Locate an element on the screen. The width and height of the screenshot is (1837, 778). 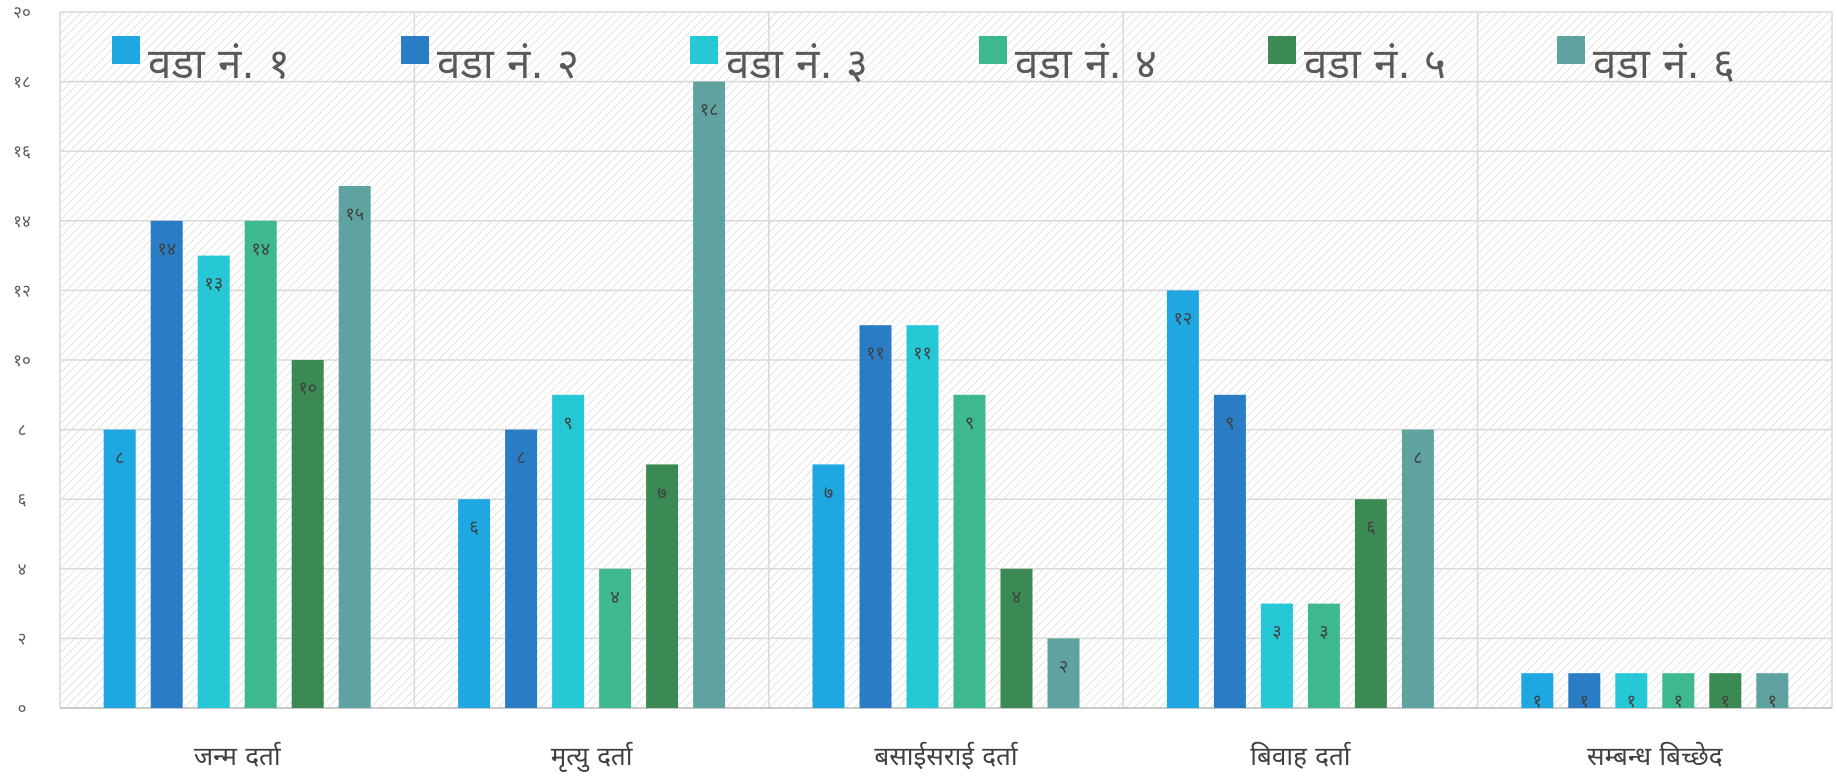
x-tick-label: जन्म दर्ता is located at coordinates (238, 756).